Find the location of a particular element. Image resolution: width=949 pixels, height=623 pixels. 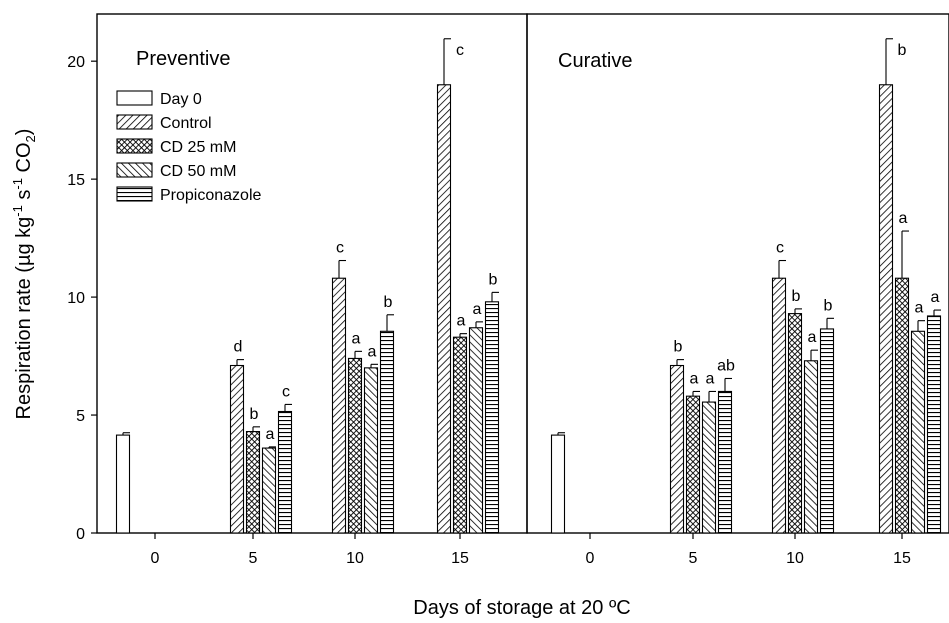

preventive-cd-25-mm-day-5-bar is located at coordinates (253, 482).